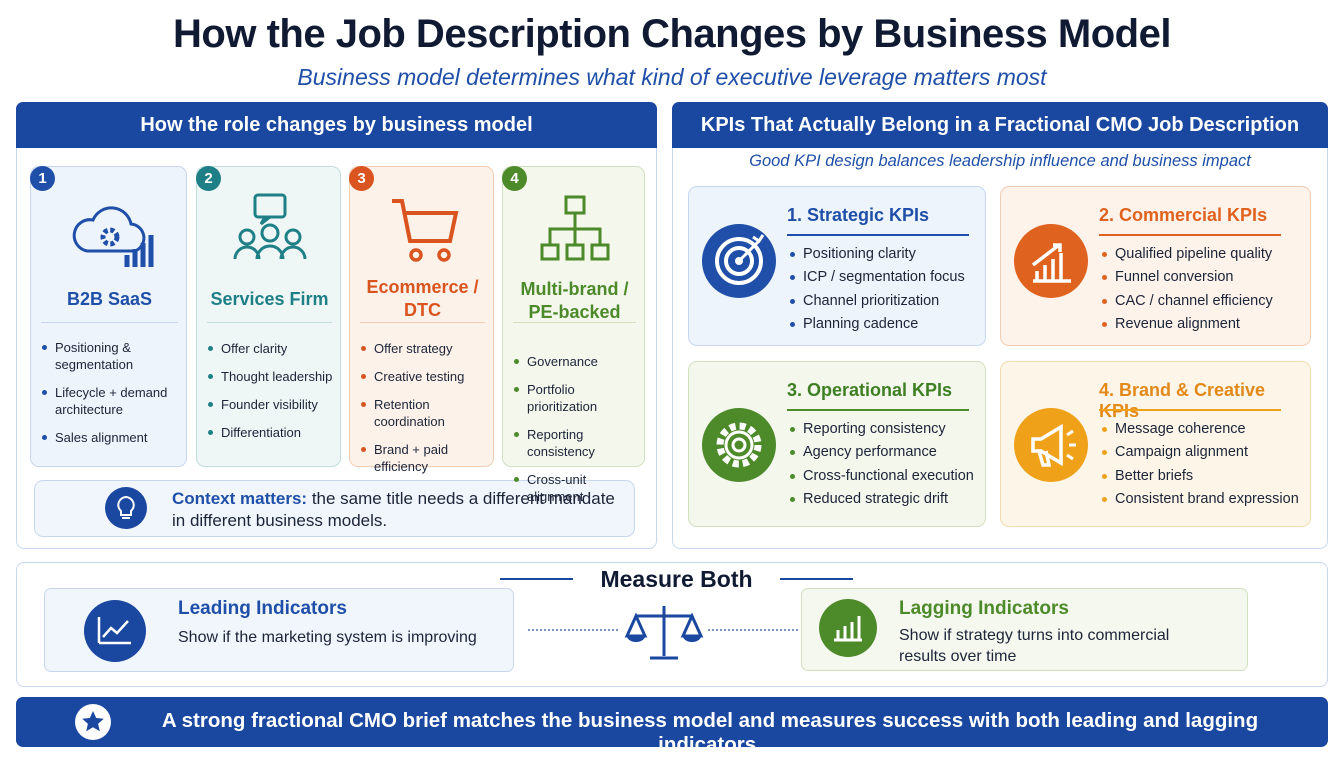 This screenshot has width=1344, height=761. Describe the element at coordinates (271, 432) in the screenshot. I see `model-bullet: Differentiation` at that location.